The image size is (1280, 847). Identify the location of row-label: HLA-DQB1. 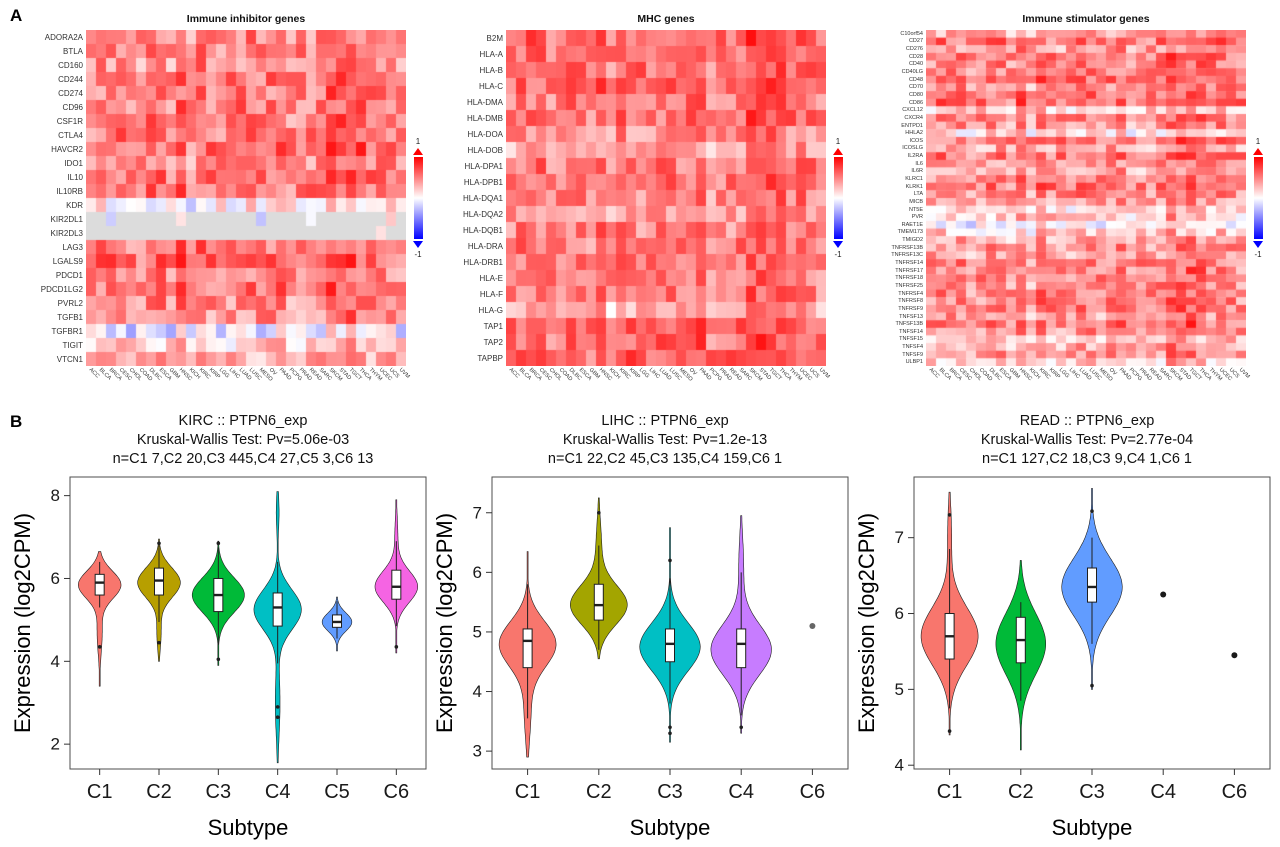
(482, 230).